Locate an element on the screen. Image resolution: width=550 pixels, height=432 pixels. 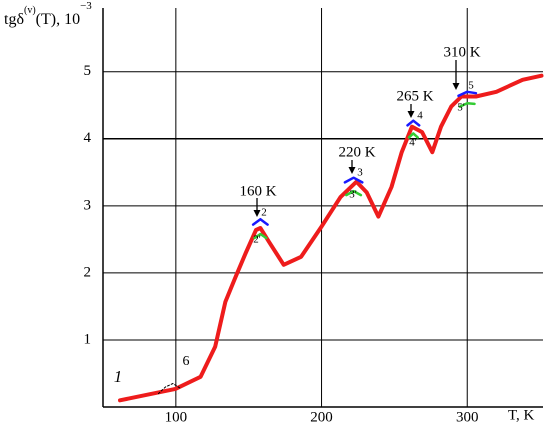
annotation: 6 is located at coordinates (186, 361).